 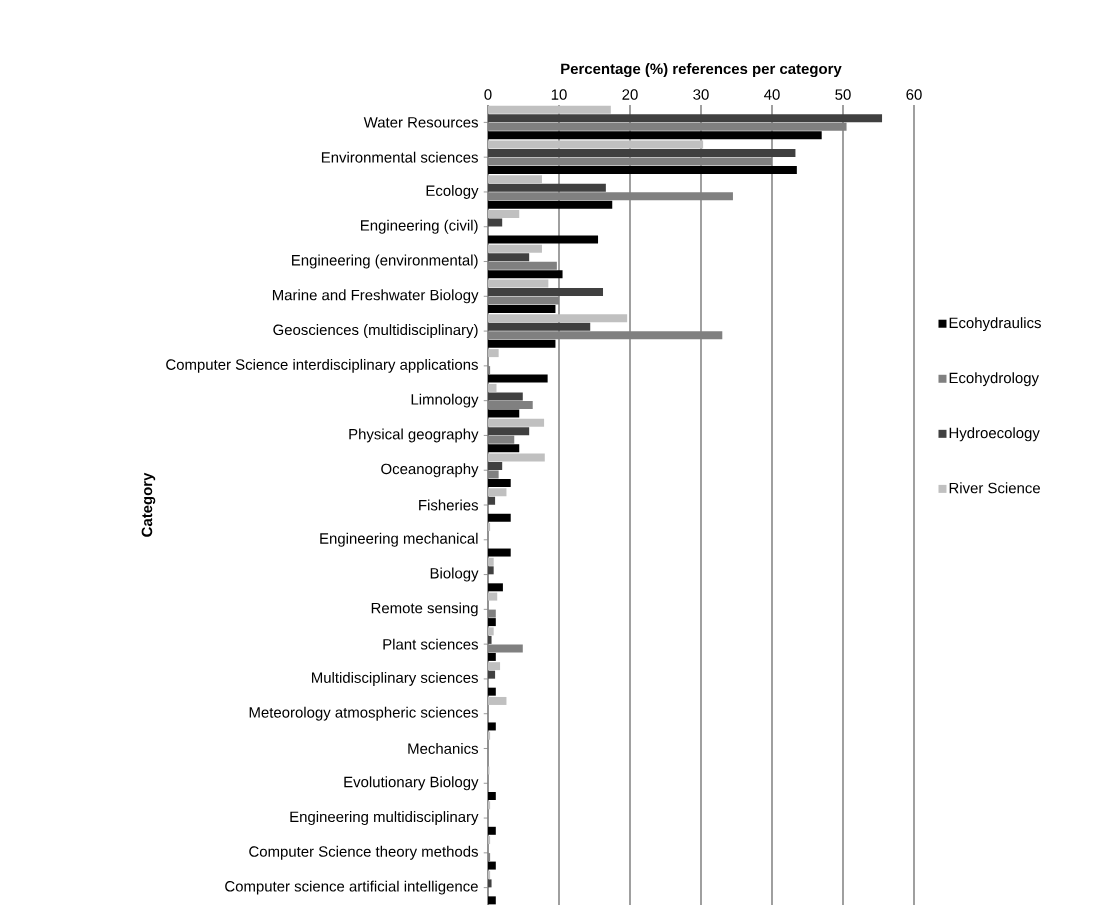 What do you see at coordinates (363, 713) in the screenshot?
I see `y-tick-label: Meteorology atmospheric sciences` at bounding box center [363, 713].